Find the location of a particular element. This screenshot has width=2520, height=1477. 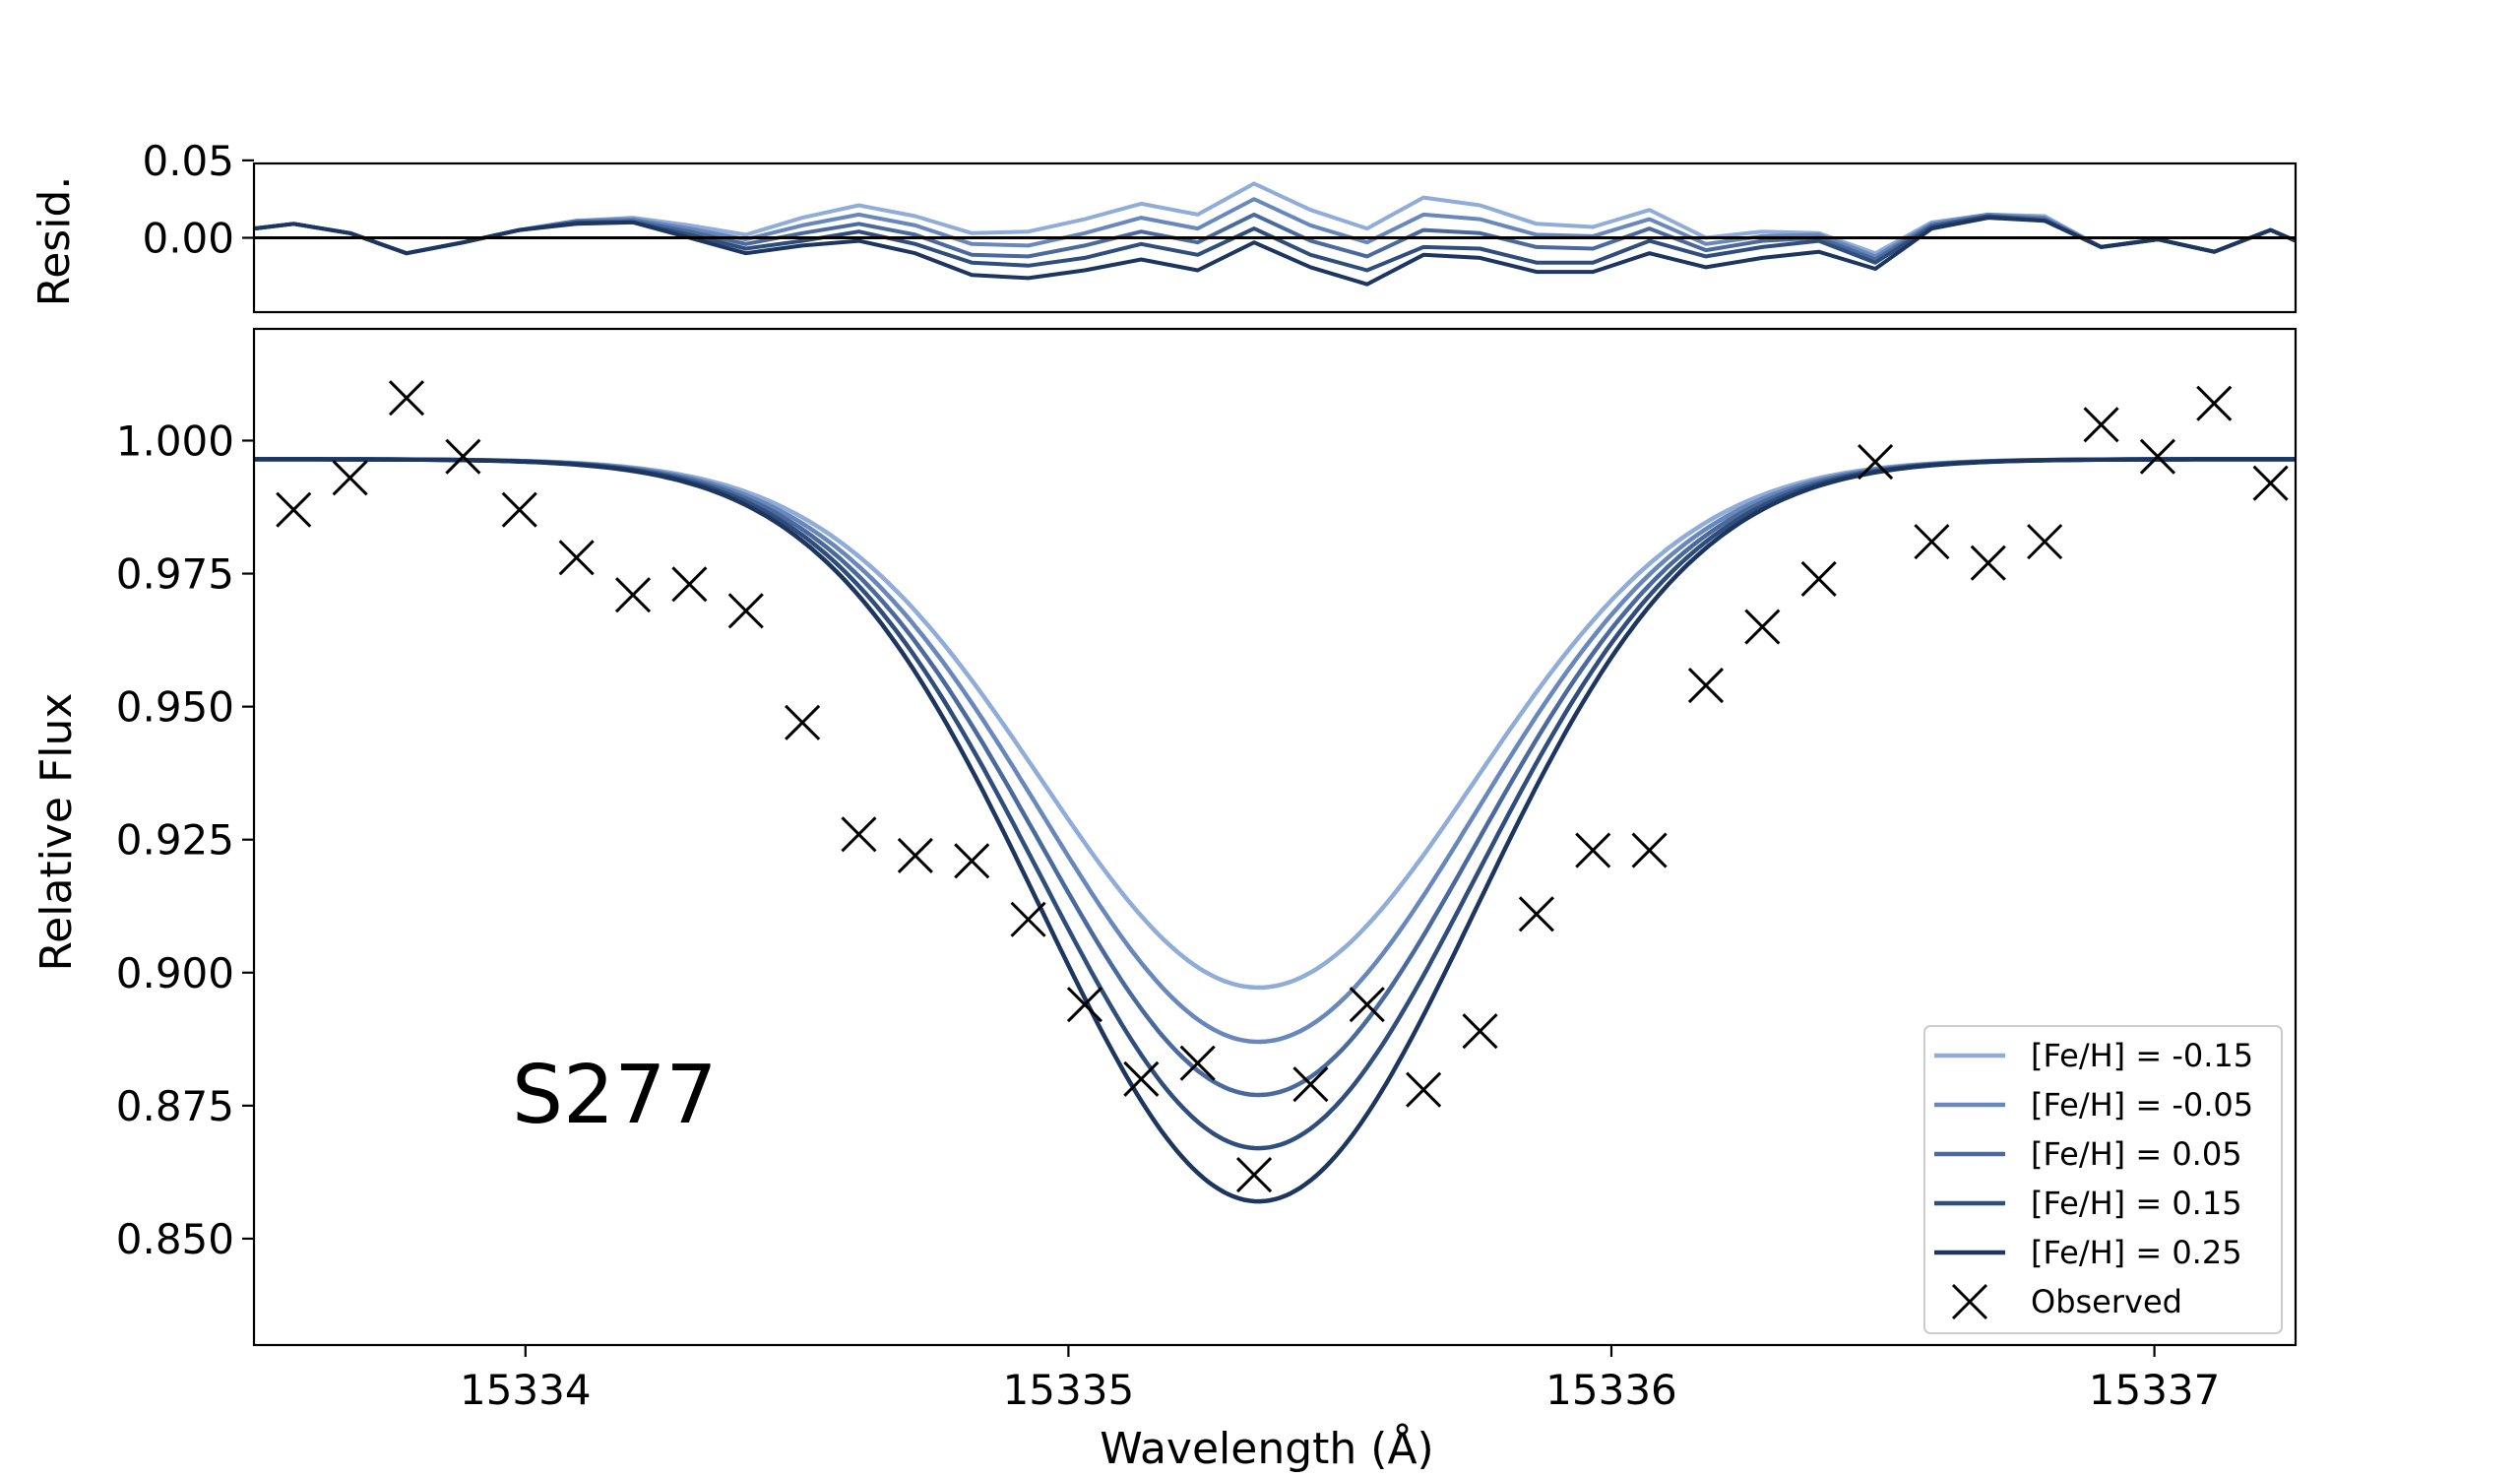

main-y-tick-label: 1.000 is located at coordinates (175, 441).